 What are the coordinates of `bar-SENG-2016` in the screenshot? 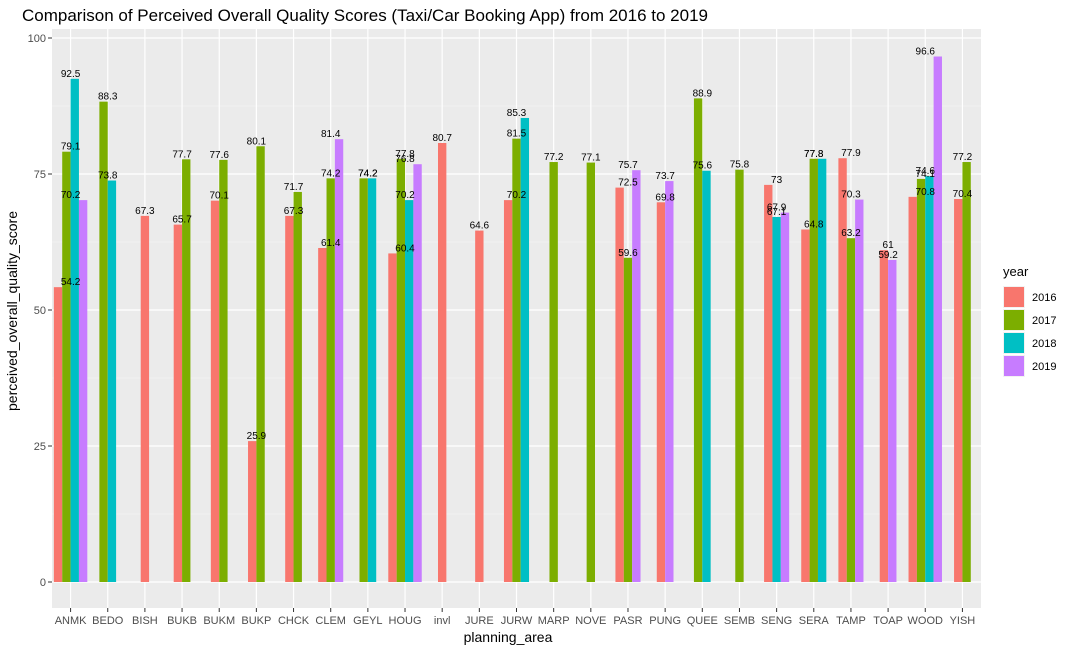 It's located at (768, 383).